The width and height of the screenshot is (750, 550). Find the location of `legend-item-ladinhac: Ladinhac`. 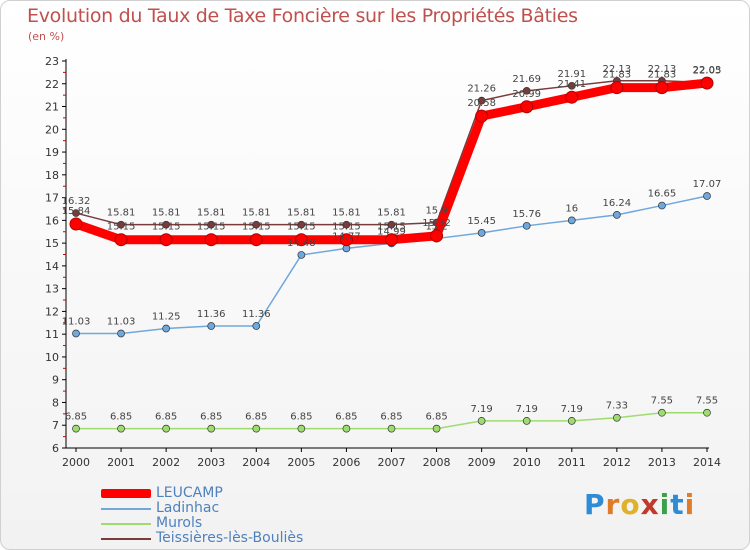

legend-item-ladinhac: Ladinhac is located at coordinates (231, 508).